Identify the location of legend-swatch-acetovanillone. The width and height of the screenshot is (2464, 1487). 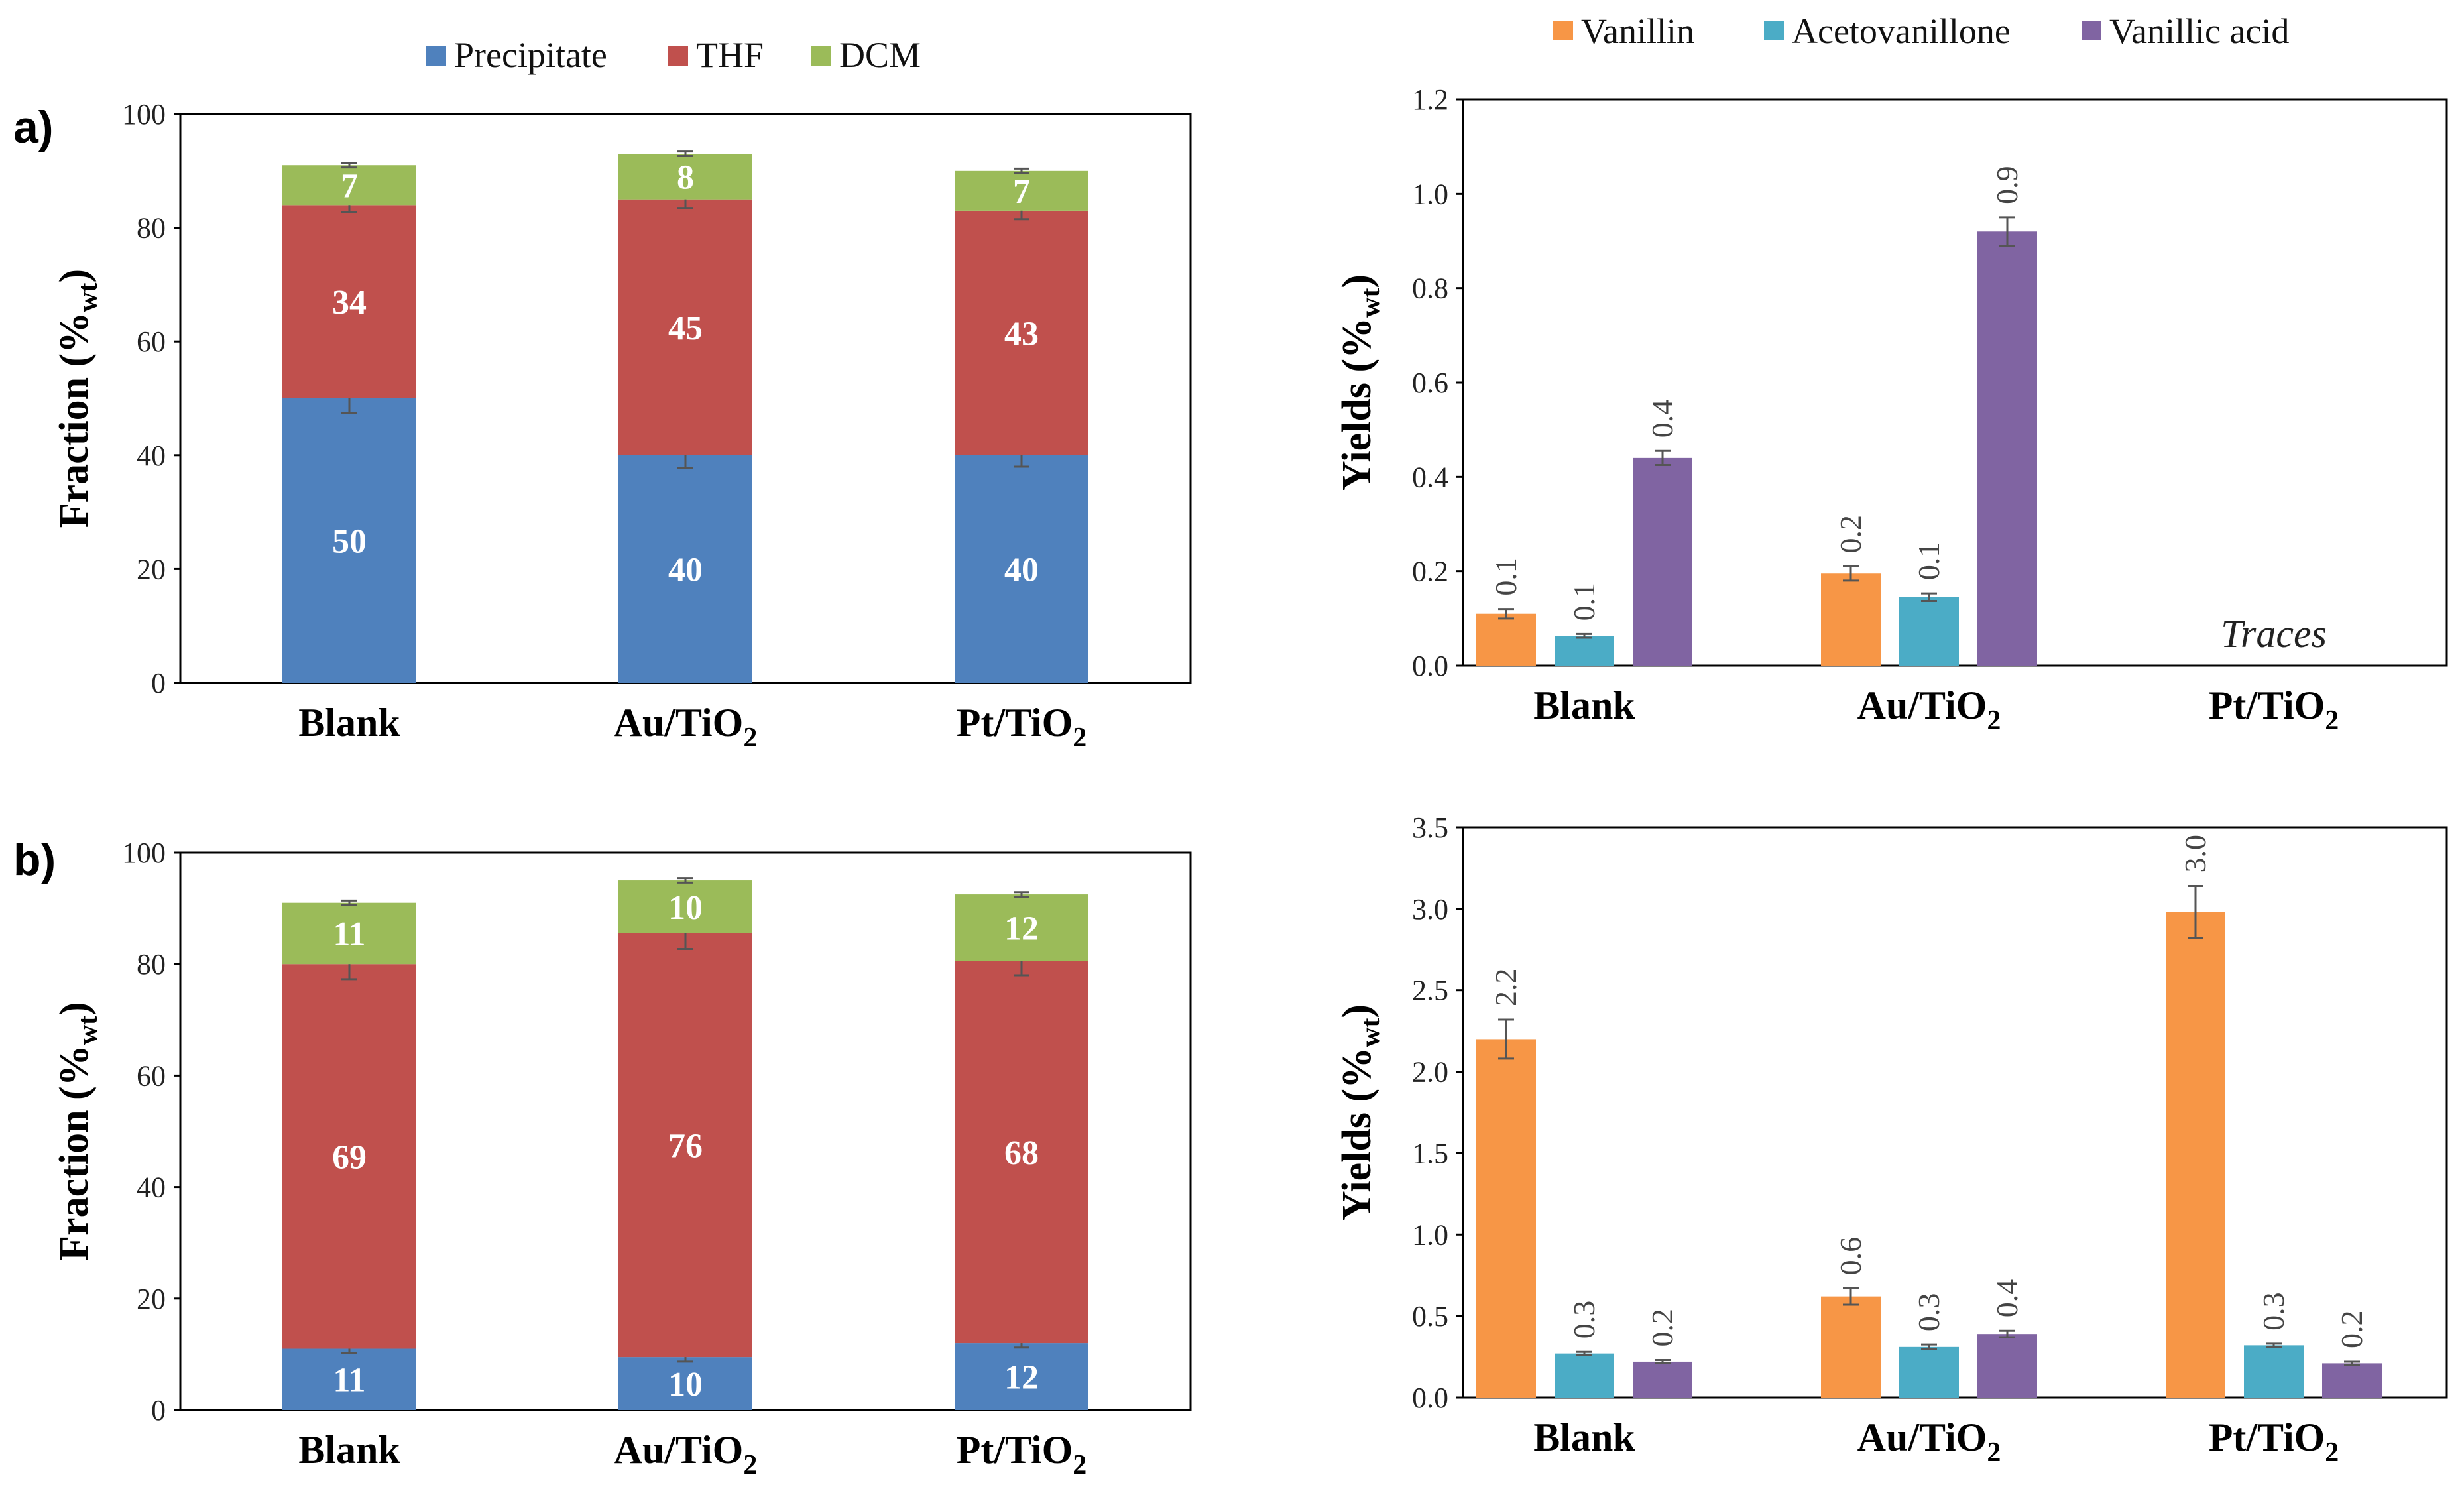
(1774, 30).